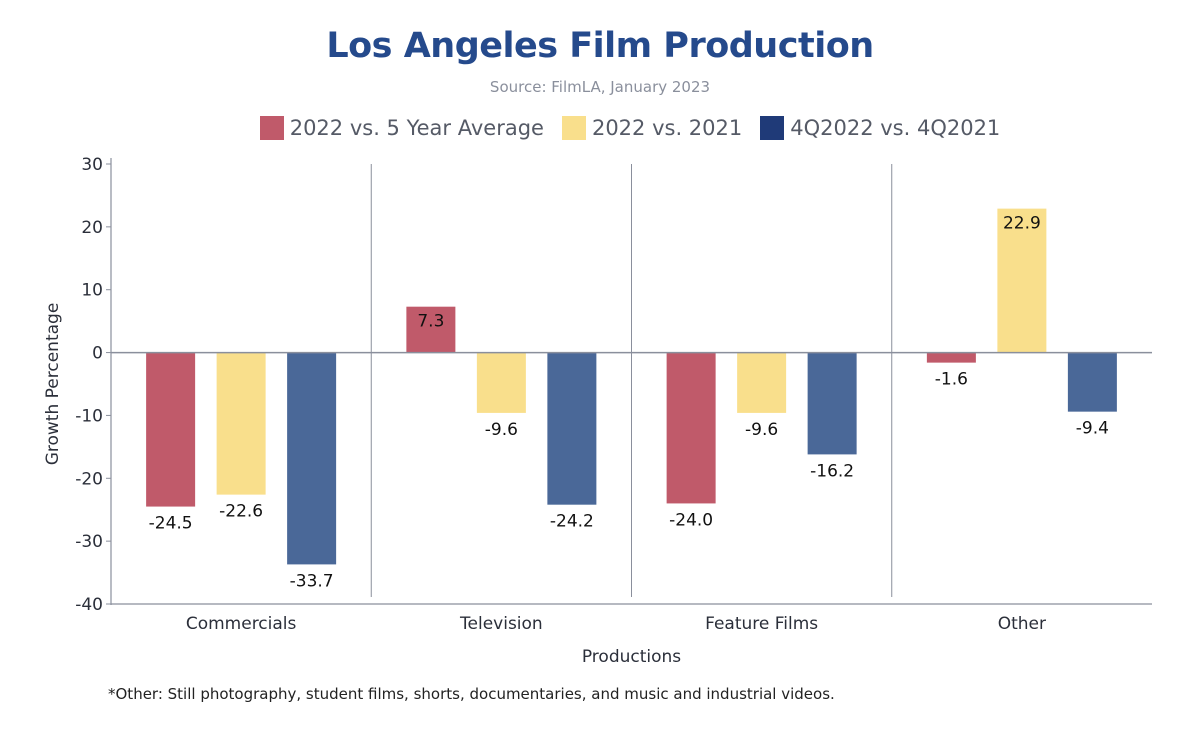  I want to click on data-label: -24.0, so click(691, 520).